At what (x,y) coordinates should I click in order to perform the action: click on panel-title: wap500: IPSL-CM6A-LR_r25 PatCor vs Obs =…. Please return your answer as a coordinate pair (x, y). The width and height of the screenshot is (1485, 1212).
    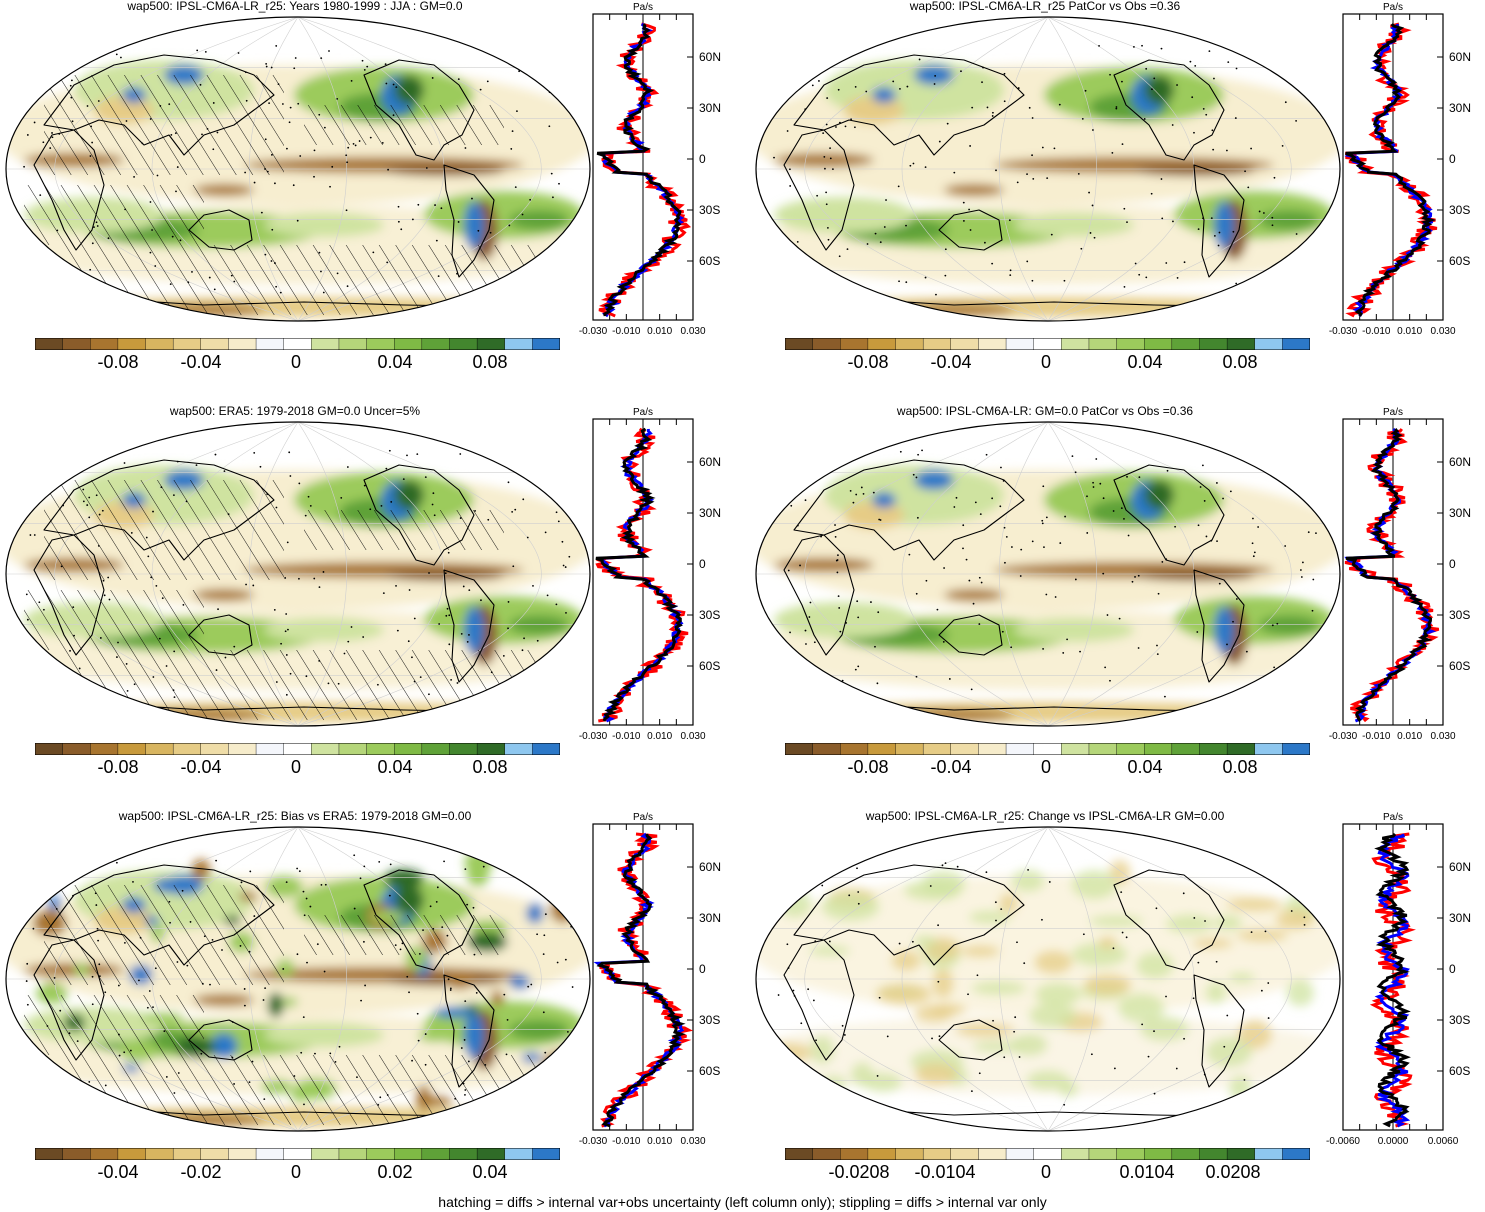
    Looking at the image, I should click on (1045, 6).